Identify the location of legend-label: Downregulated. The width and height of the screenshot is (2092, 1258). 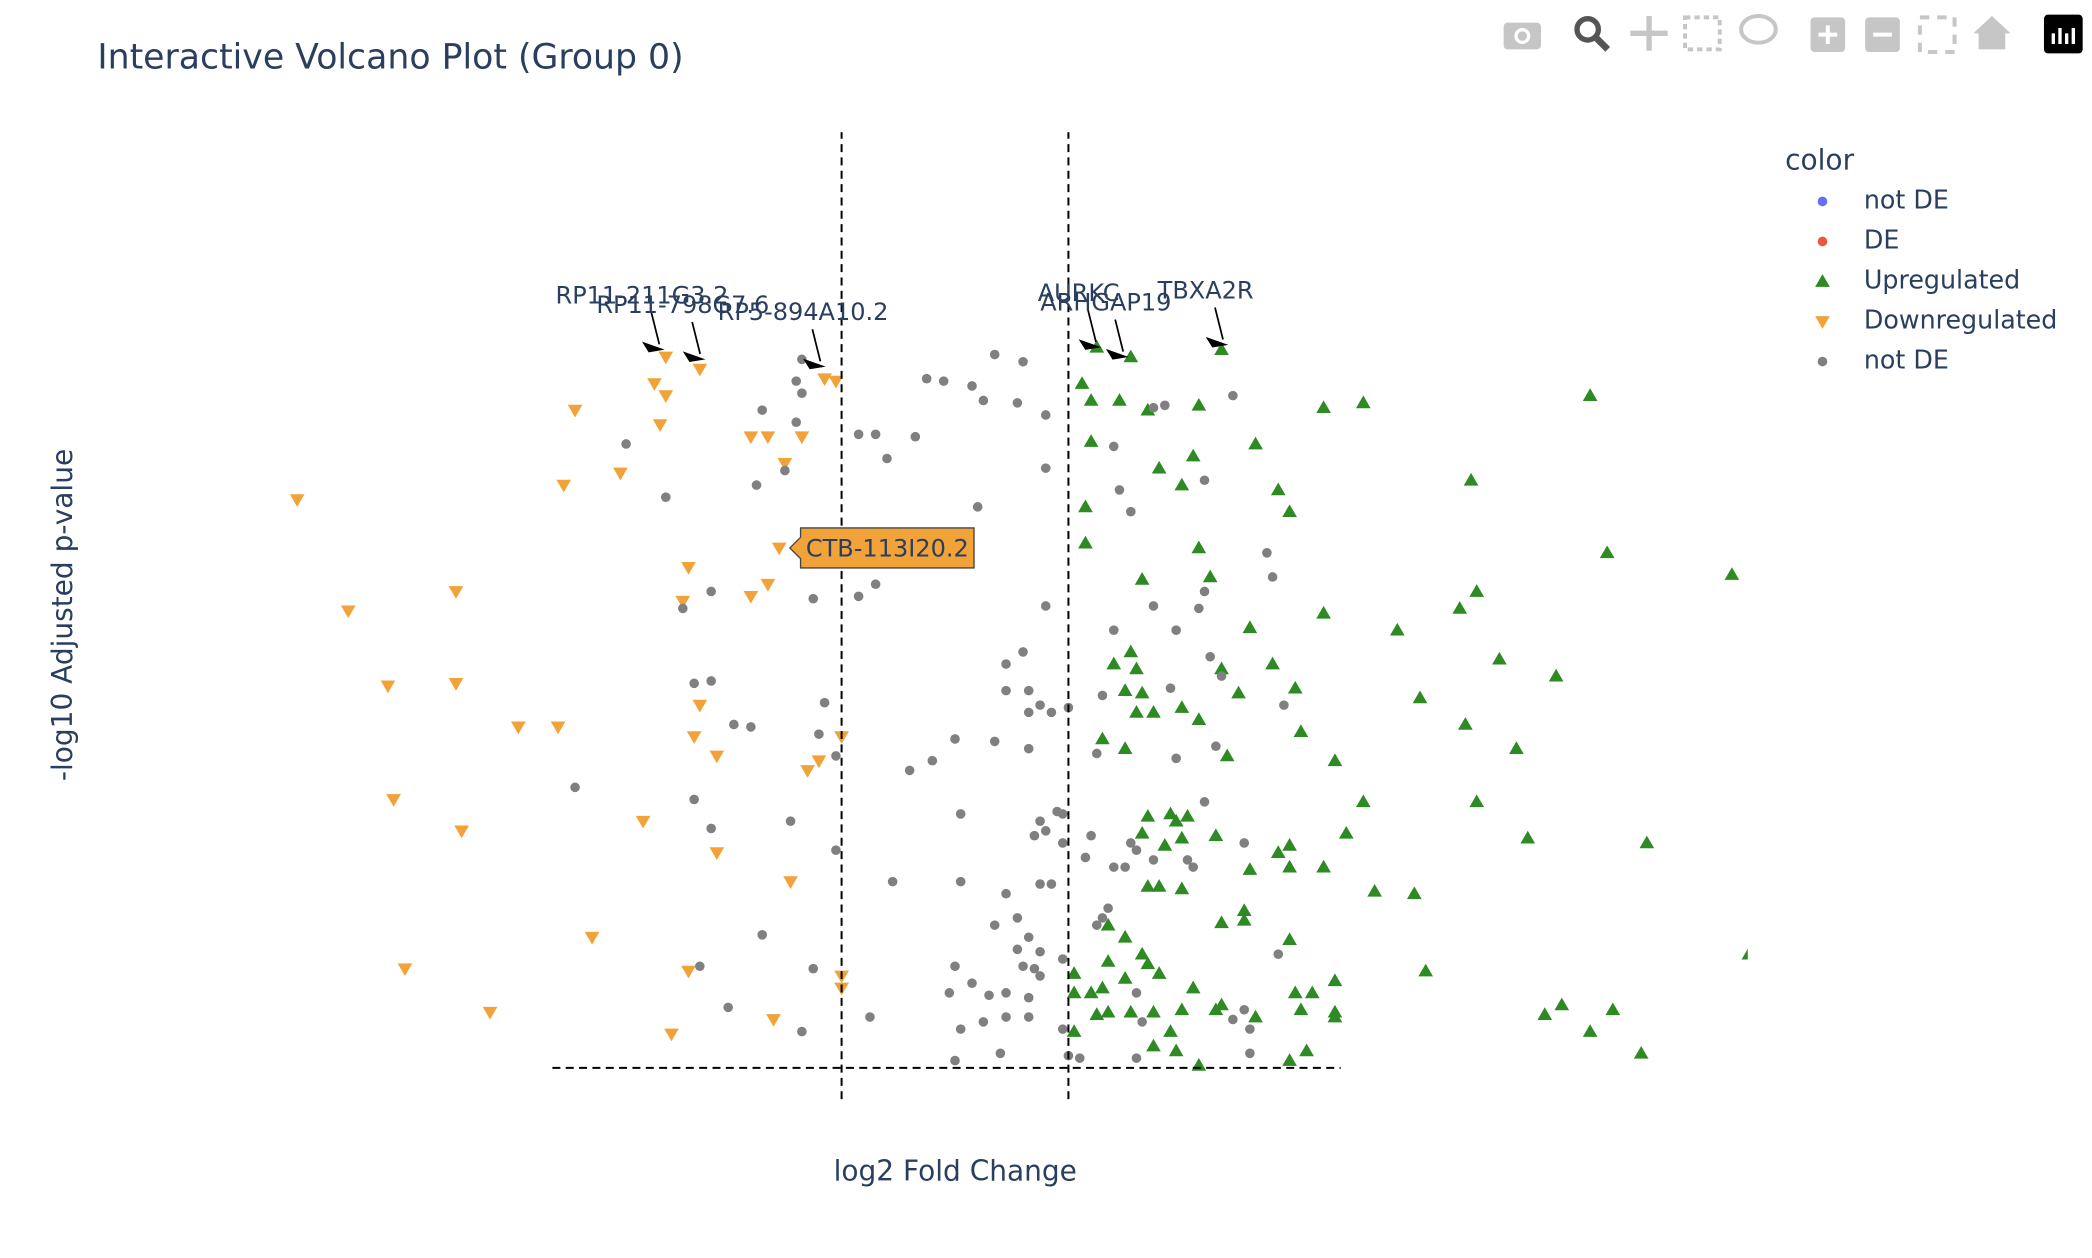
(1961, 320).